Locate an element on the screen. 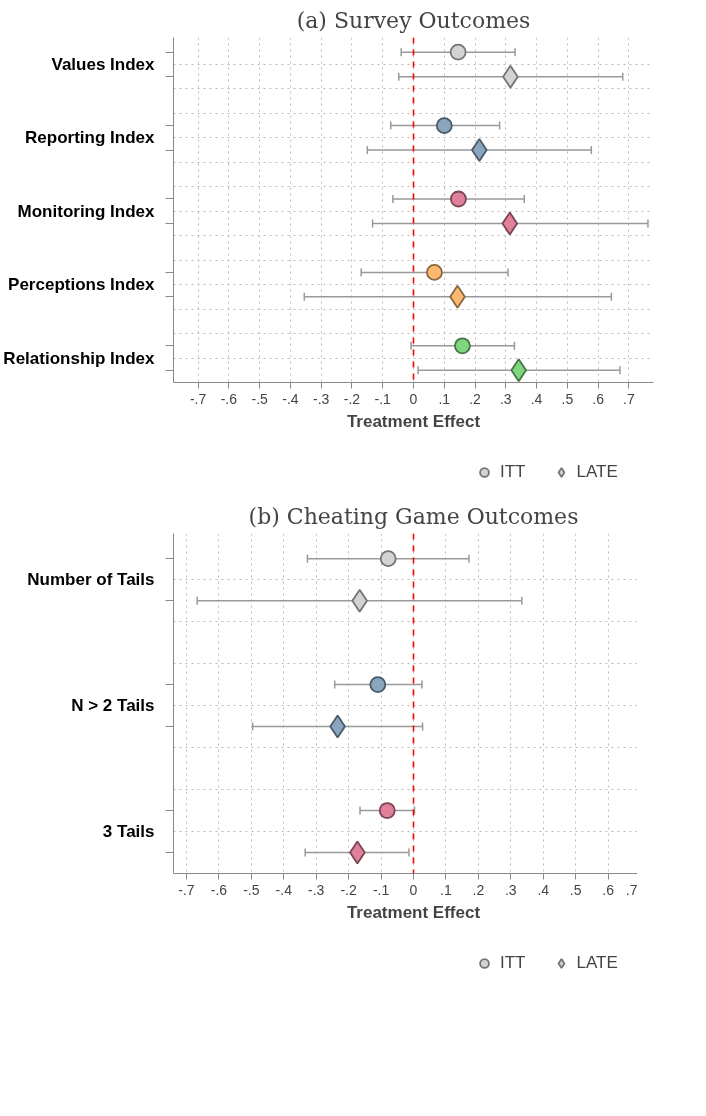 Image resolution: width=706 pixels, height=1116 pixels. y-tick-label: 3 Tails is located at coordinates (128, 832).